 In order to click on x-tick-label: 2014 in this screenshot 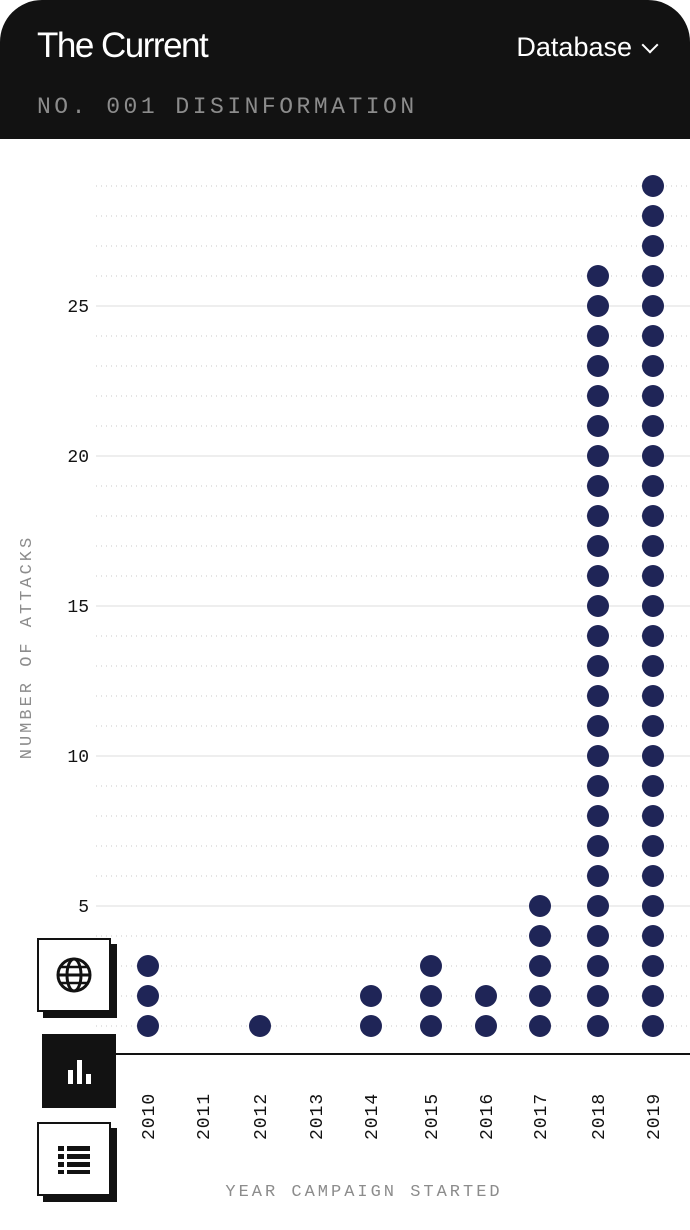, I will do `click(373, 1116)`.